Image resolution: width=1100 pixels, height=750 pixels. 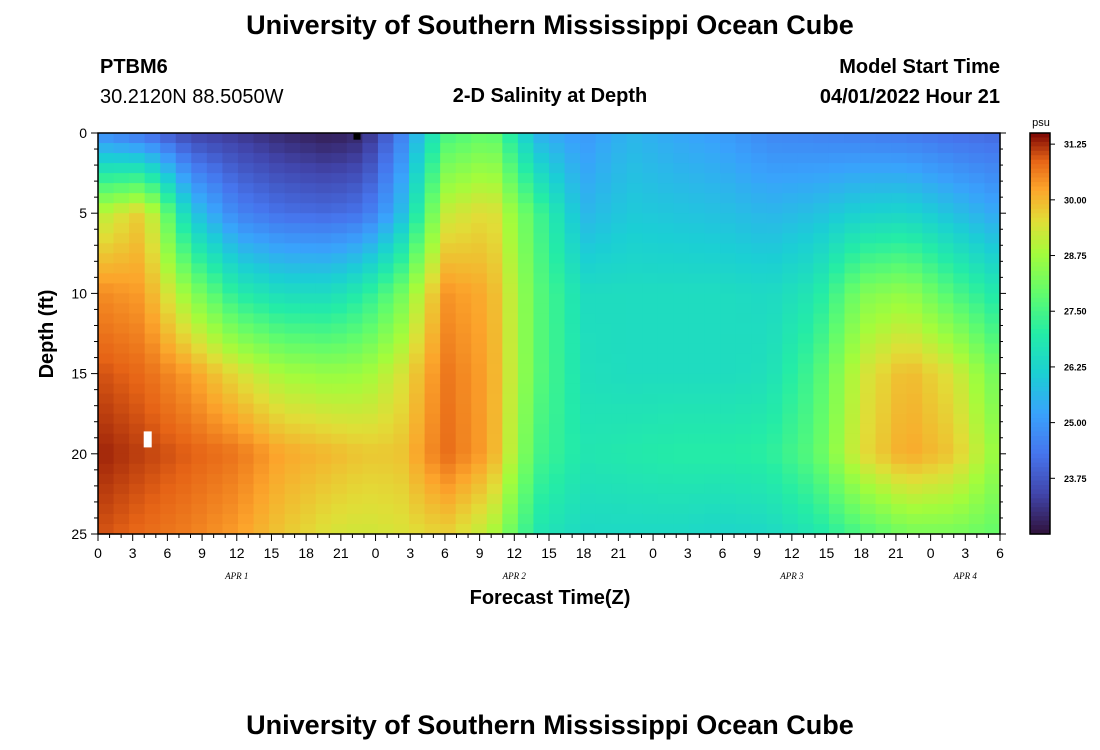 What do you see at coordinates (79, 293) in the screenshot?
I see `y-tick-label: 10` at bounding box center [79, 293].